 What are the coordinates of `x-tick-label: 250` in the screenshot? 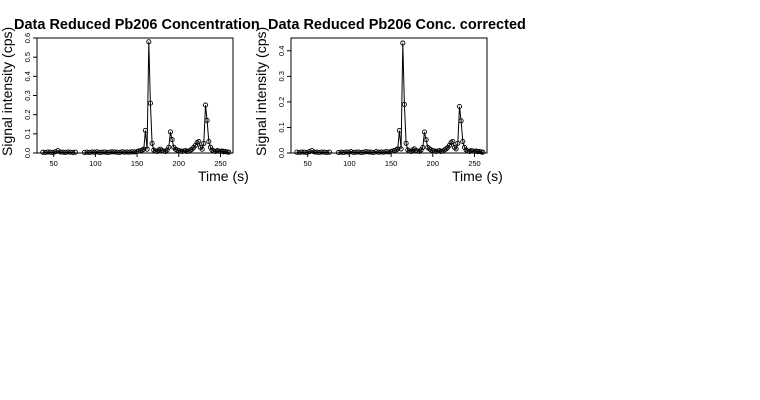 It's located at (220, 163).